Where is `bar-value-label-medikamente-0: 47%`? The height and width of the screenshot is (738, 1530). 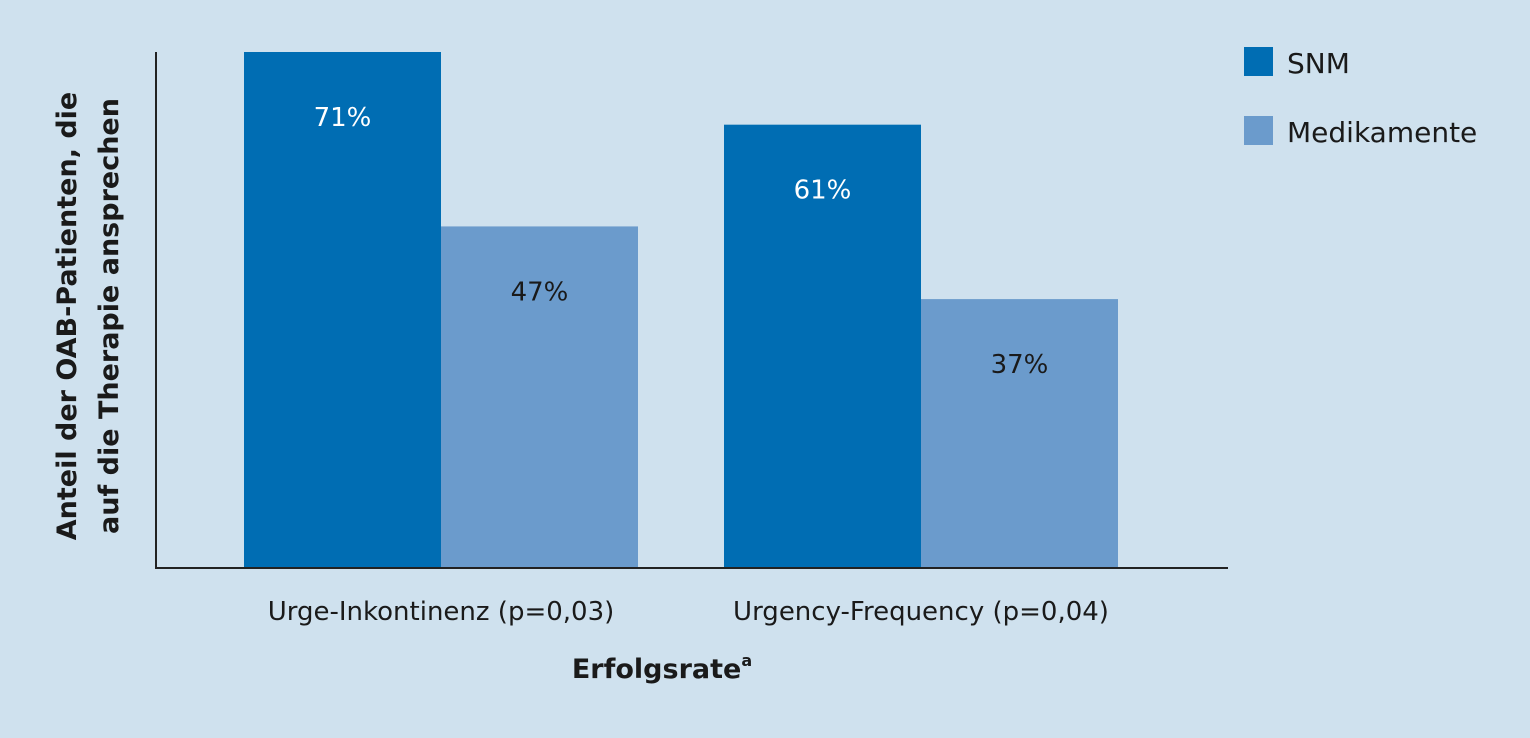
bar-value-label-medikamente-0: 47% is located at coordinates (540, 292).